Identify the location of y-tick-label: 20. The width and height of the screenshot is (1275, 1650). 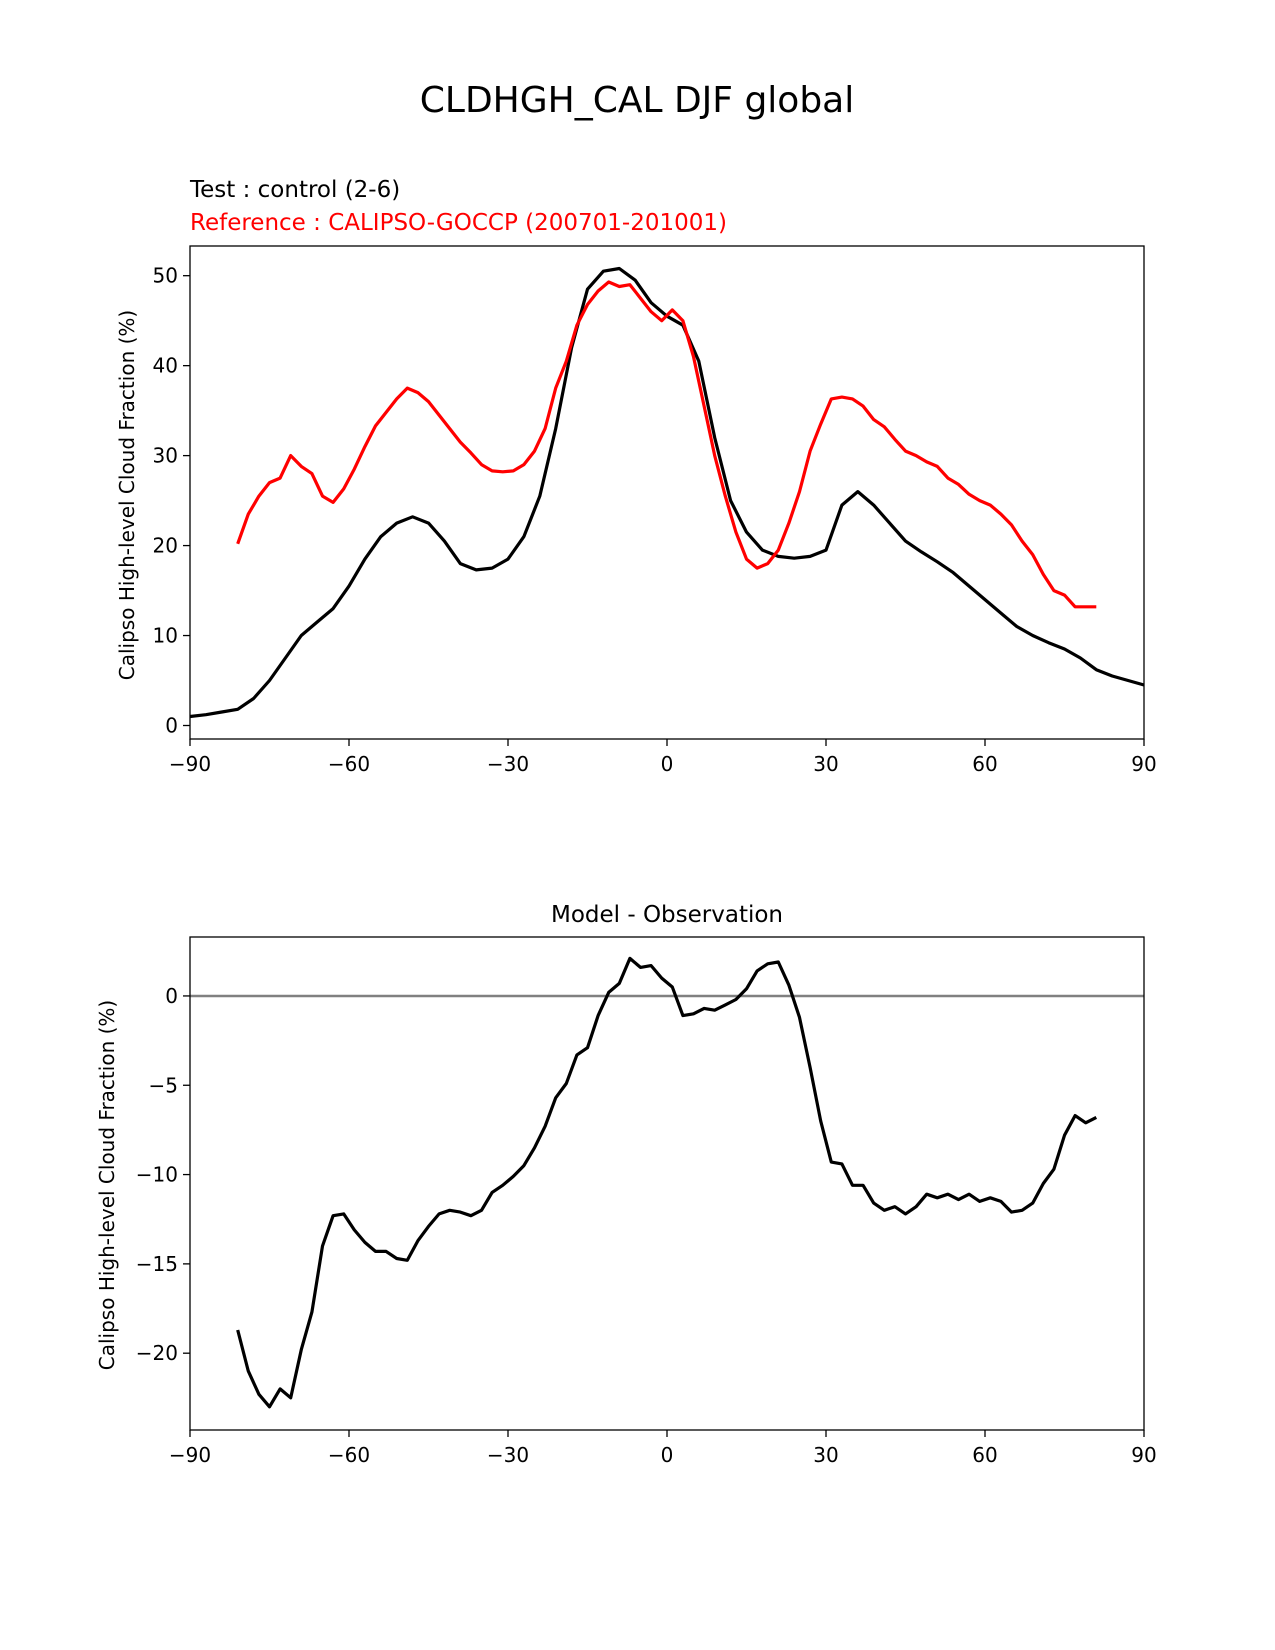
(165, 546).